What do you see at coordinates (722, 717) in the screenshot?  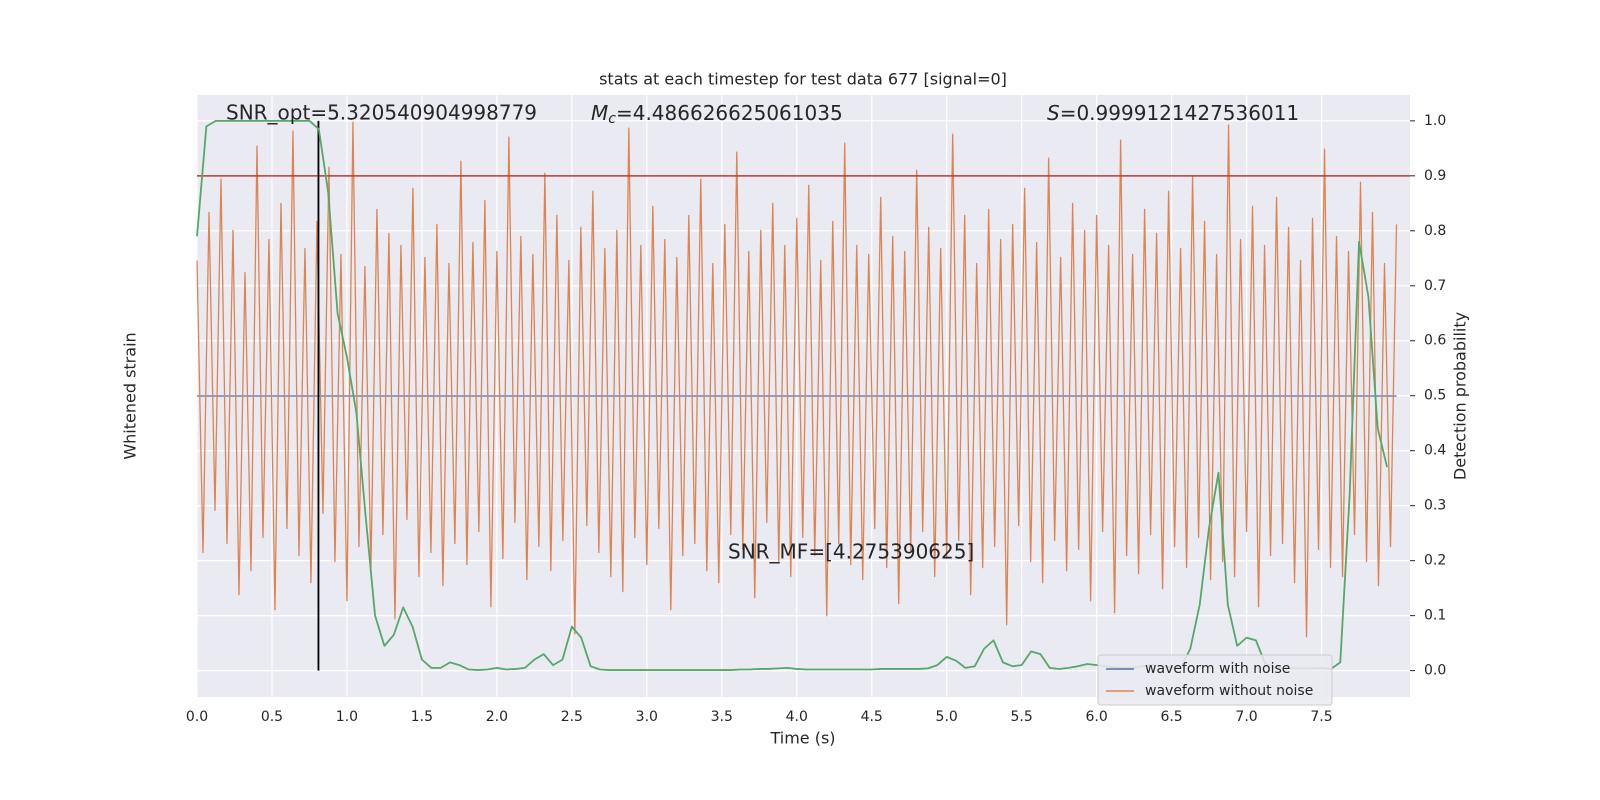 I see `x-tick-label: 3.5` at bounding box center [722, 717].